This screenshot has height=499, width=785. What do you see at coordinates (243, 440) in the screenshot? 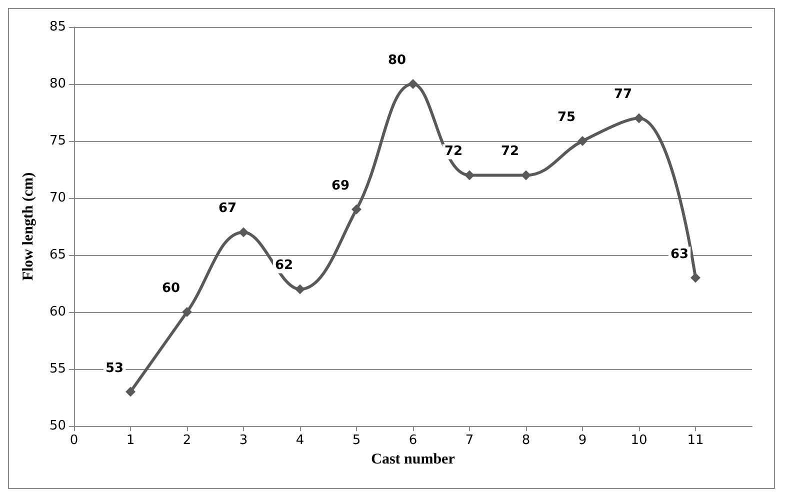
I see `x-tick-label: 3` at bounding box center [243, 440].